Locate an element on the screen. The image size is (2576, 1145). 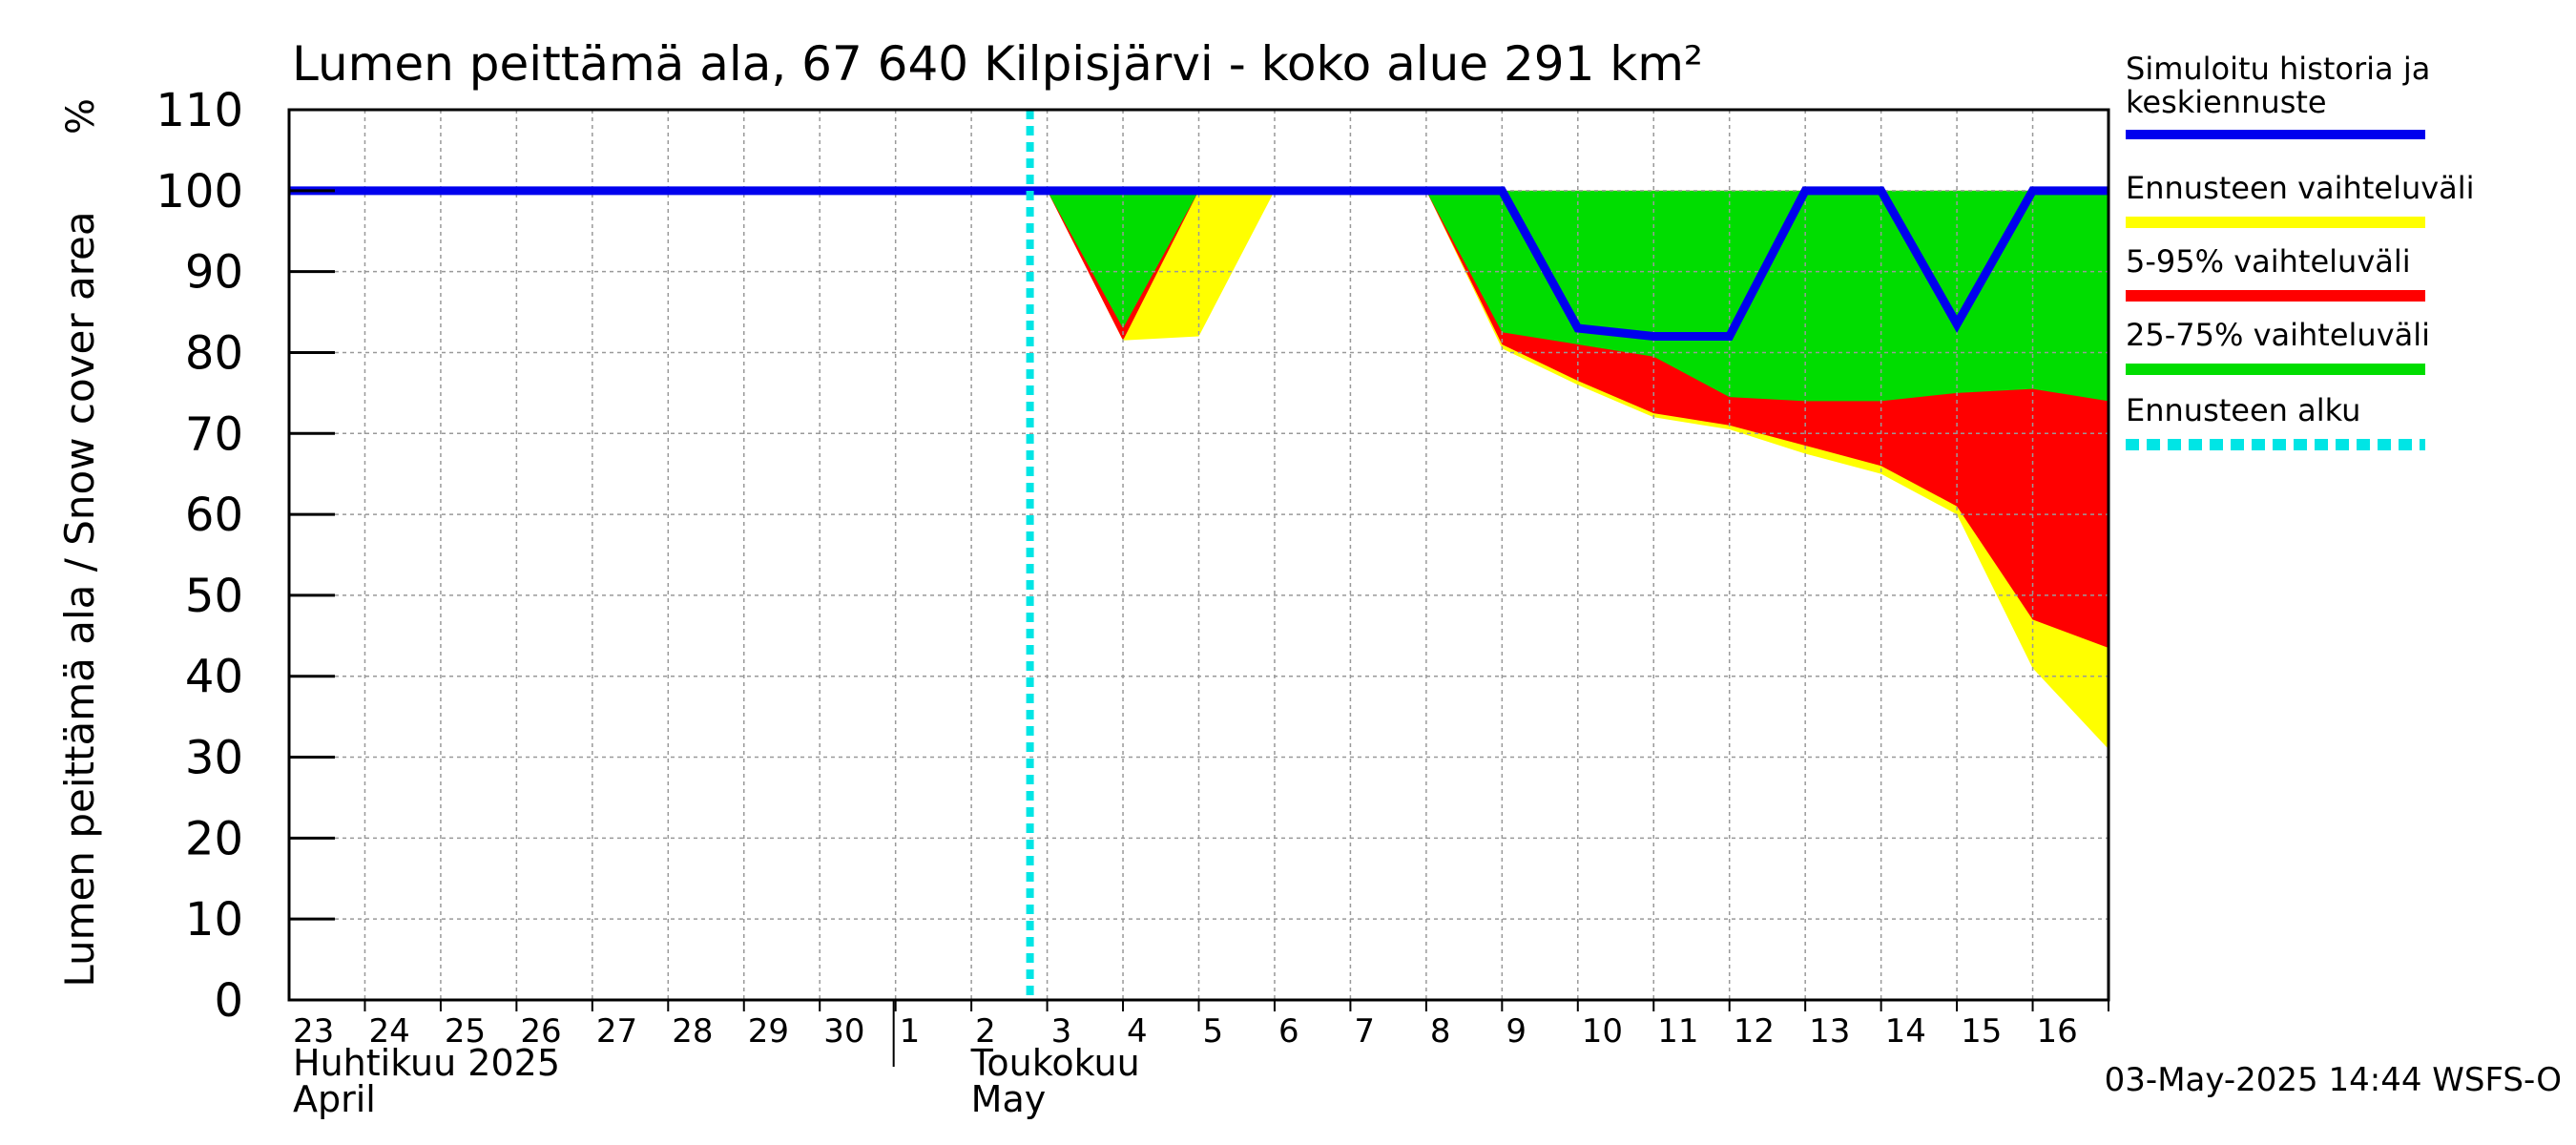
x-tick-label-16: 9 is located at coordinates (1516, 1031).